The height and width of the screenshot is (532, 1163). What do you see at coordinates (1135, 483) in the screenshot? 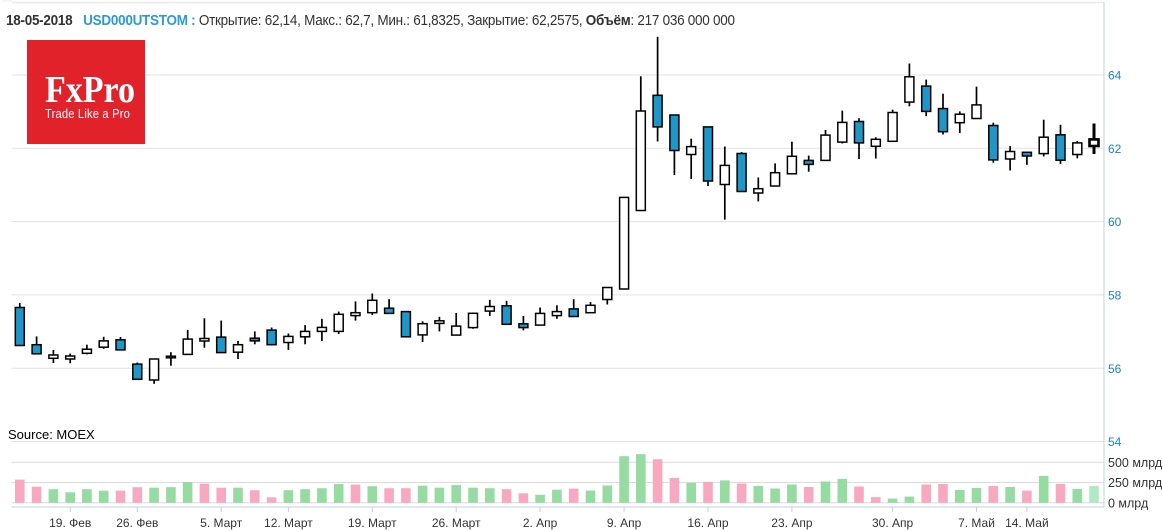
I see `svg-text: 250 млрд` at bounding box center [1135, 483].